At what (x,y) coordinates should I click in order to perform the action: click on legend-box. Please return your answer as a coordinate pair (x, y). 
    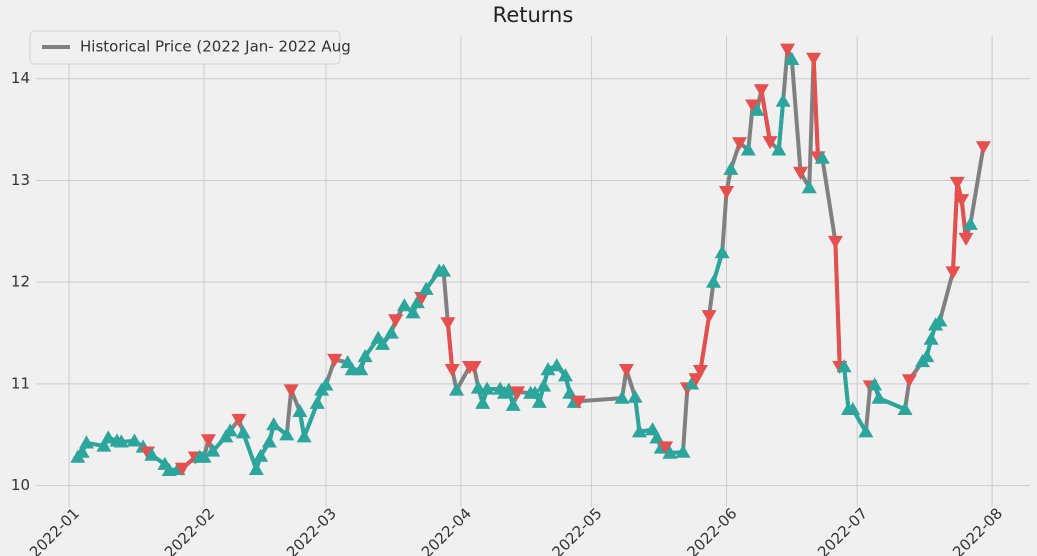
    Looking at the image, I should click on (185, 47).